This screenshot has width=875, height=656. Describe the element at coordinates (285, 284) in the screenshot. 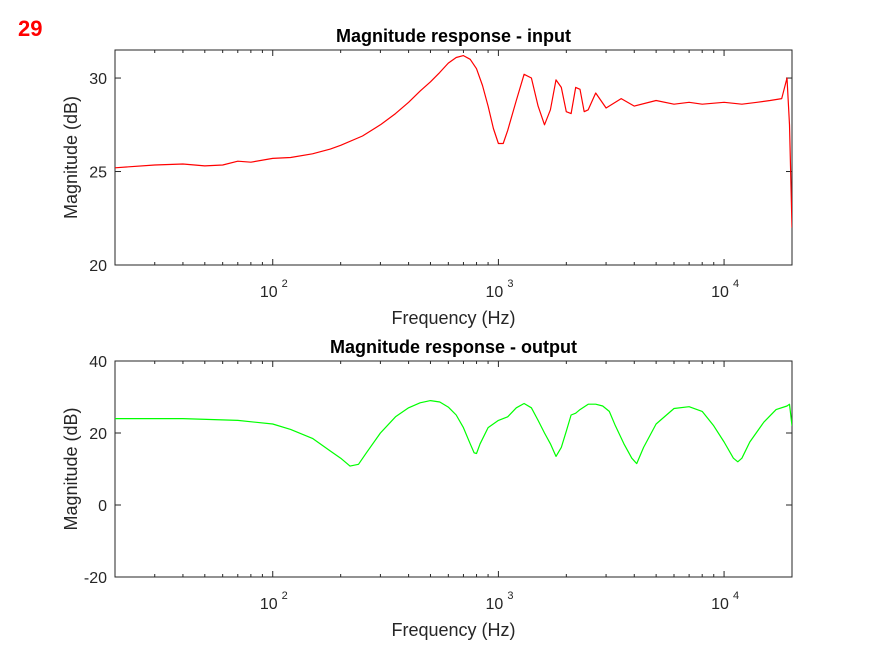

I see `input-x-tick-exponent: 2` at that location.